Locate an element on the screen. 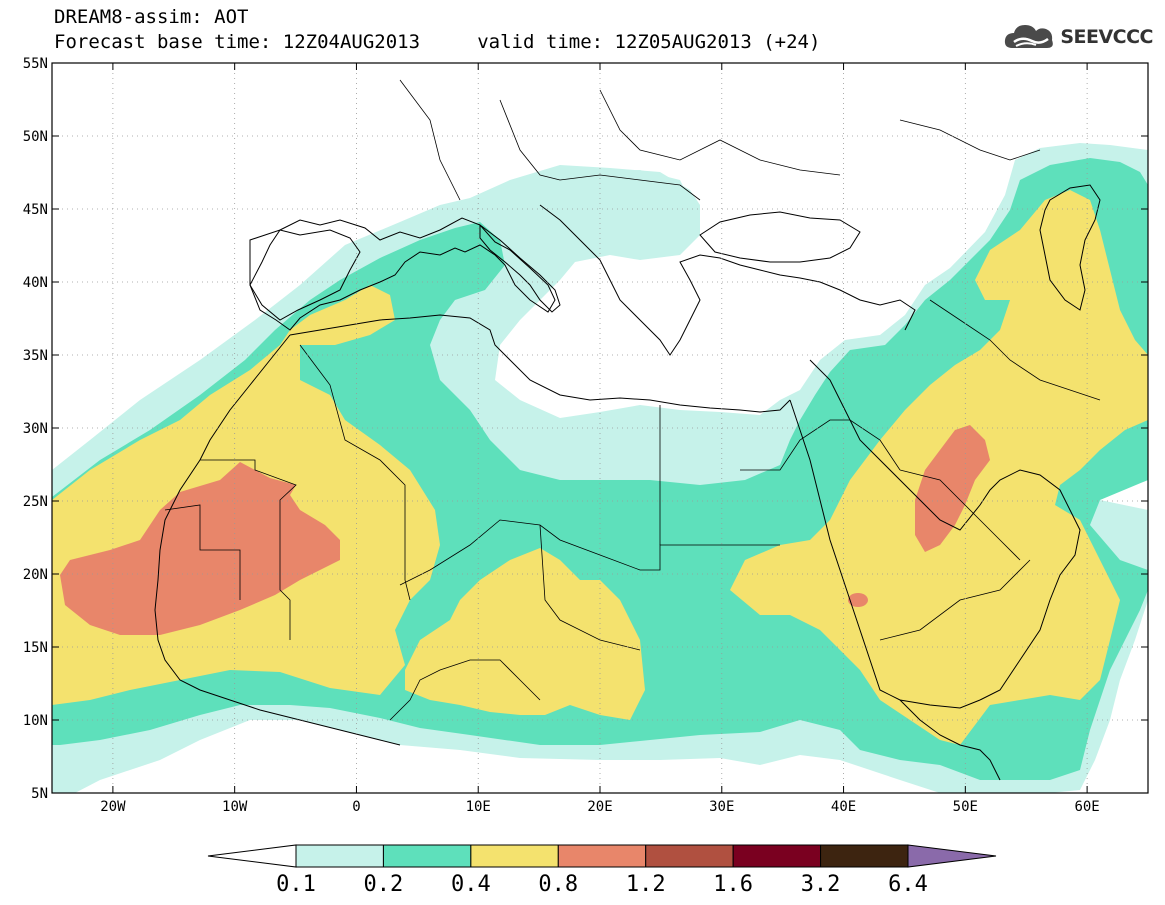  lat-tick-label: 25N is located at coordinates (35, 502).